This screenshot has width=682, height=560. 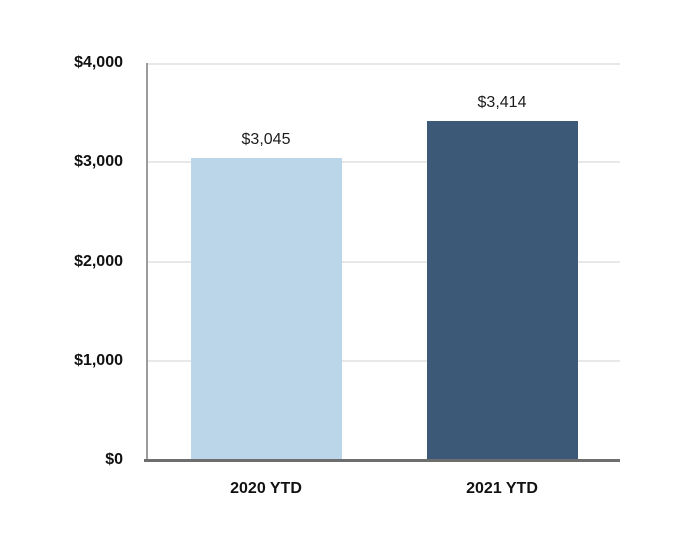 What do you see at coordinates (98, 261) in the screenshot?
I see `y-tick-label: $2,000` at bounding box center [98, 261].